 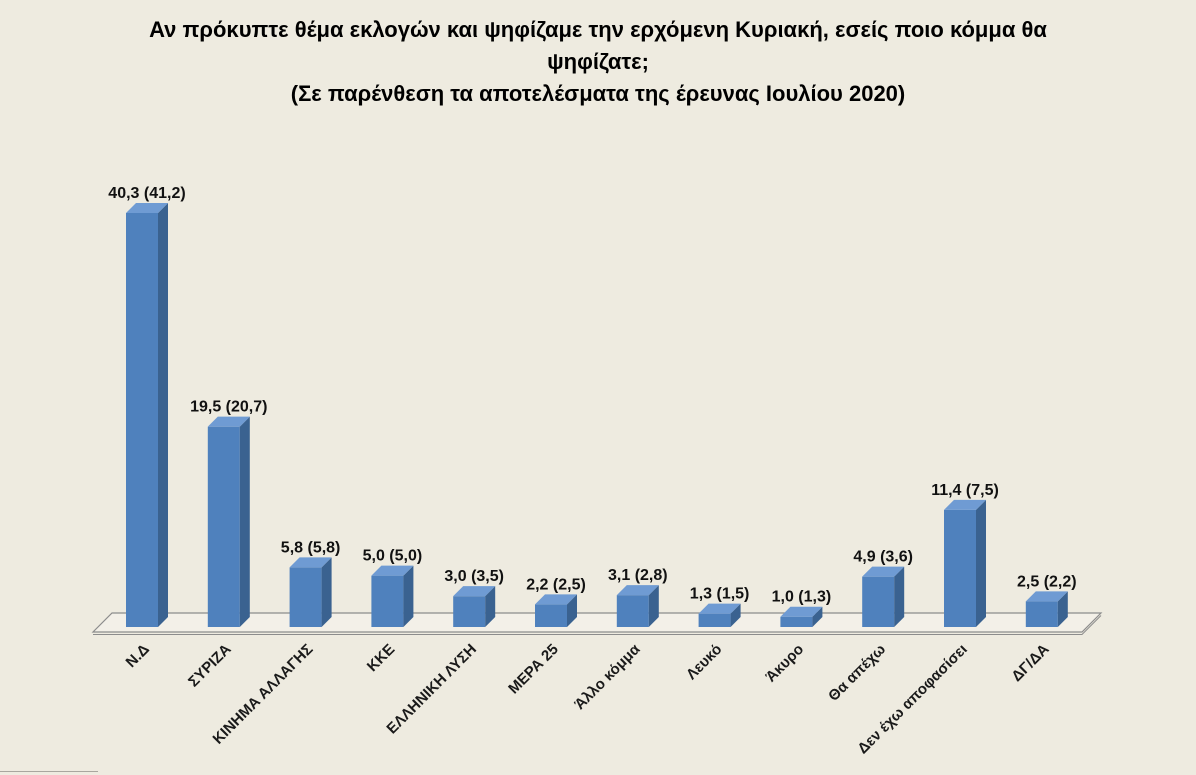 I want to click on category-label: ΣΥΡΙΖΑ, so click(x=210, y=666).